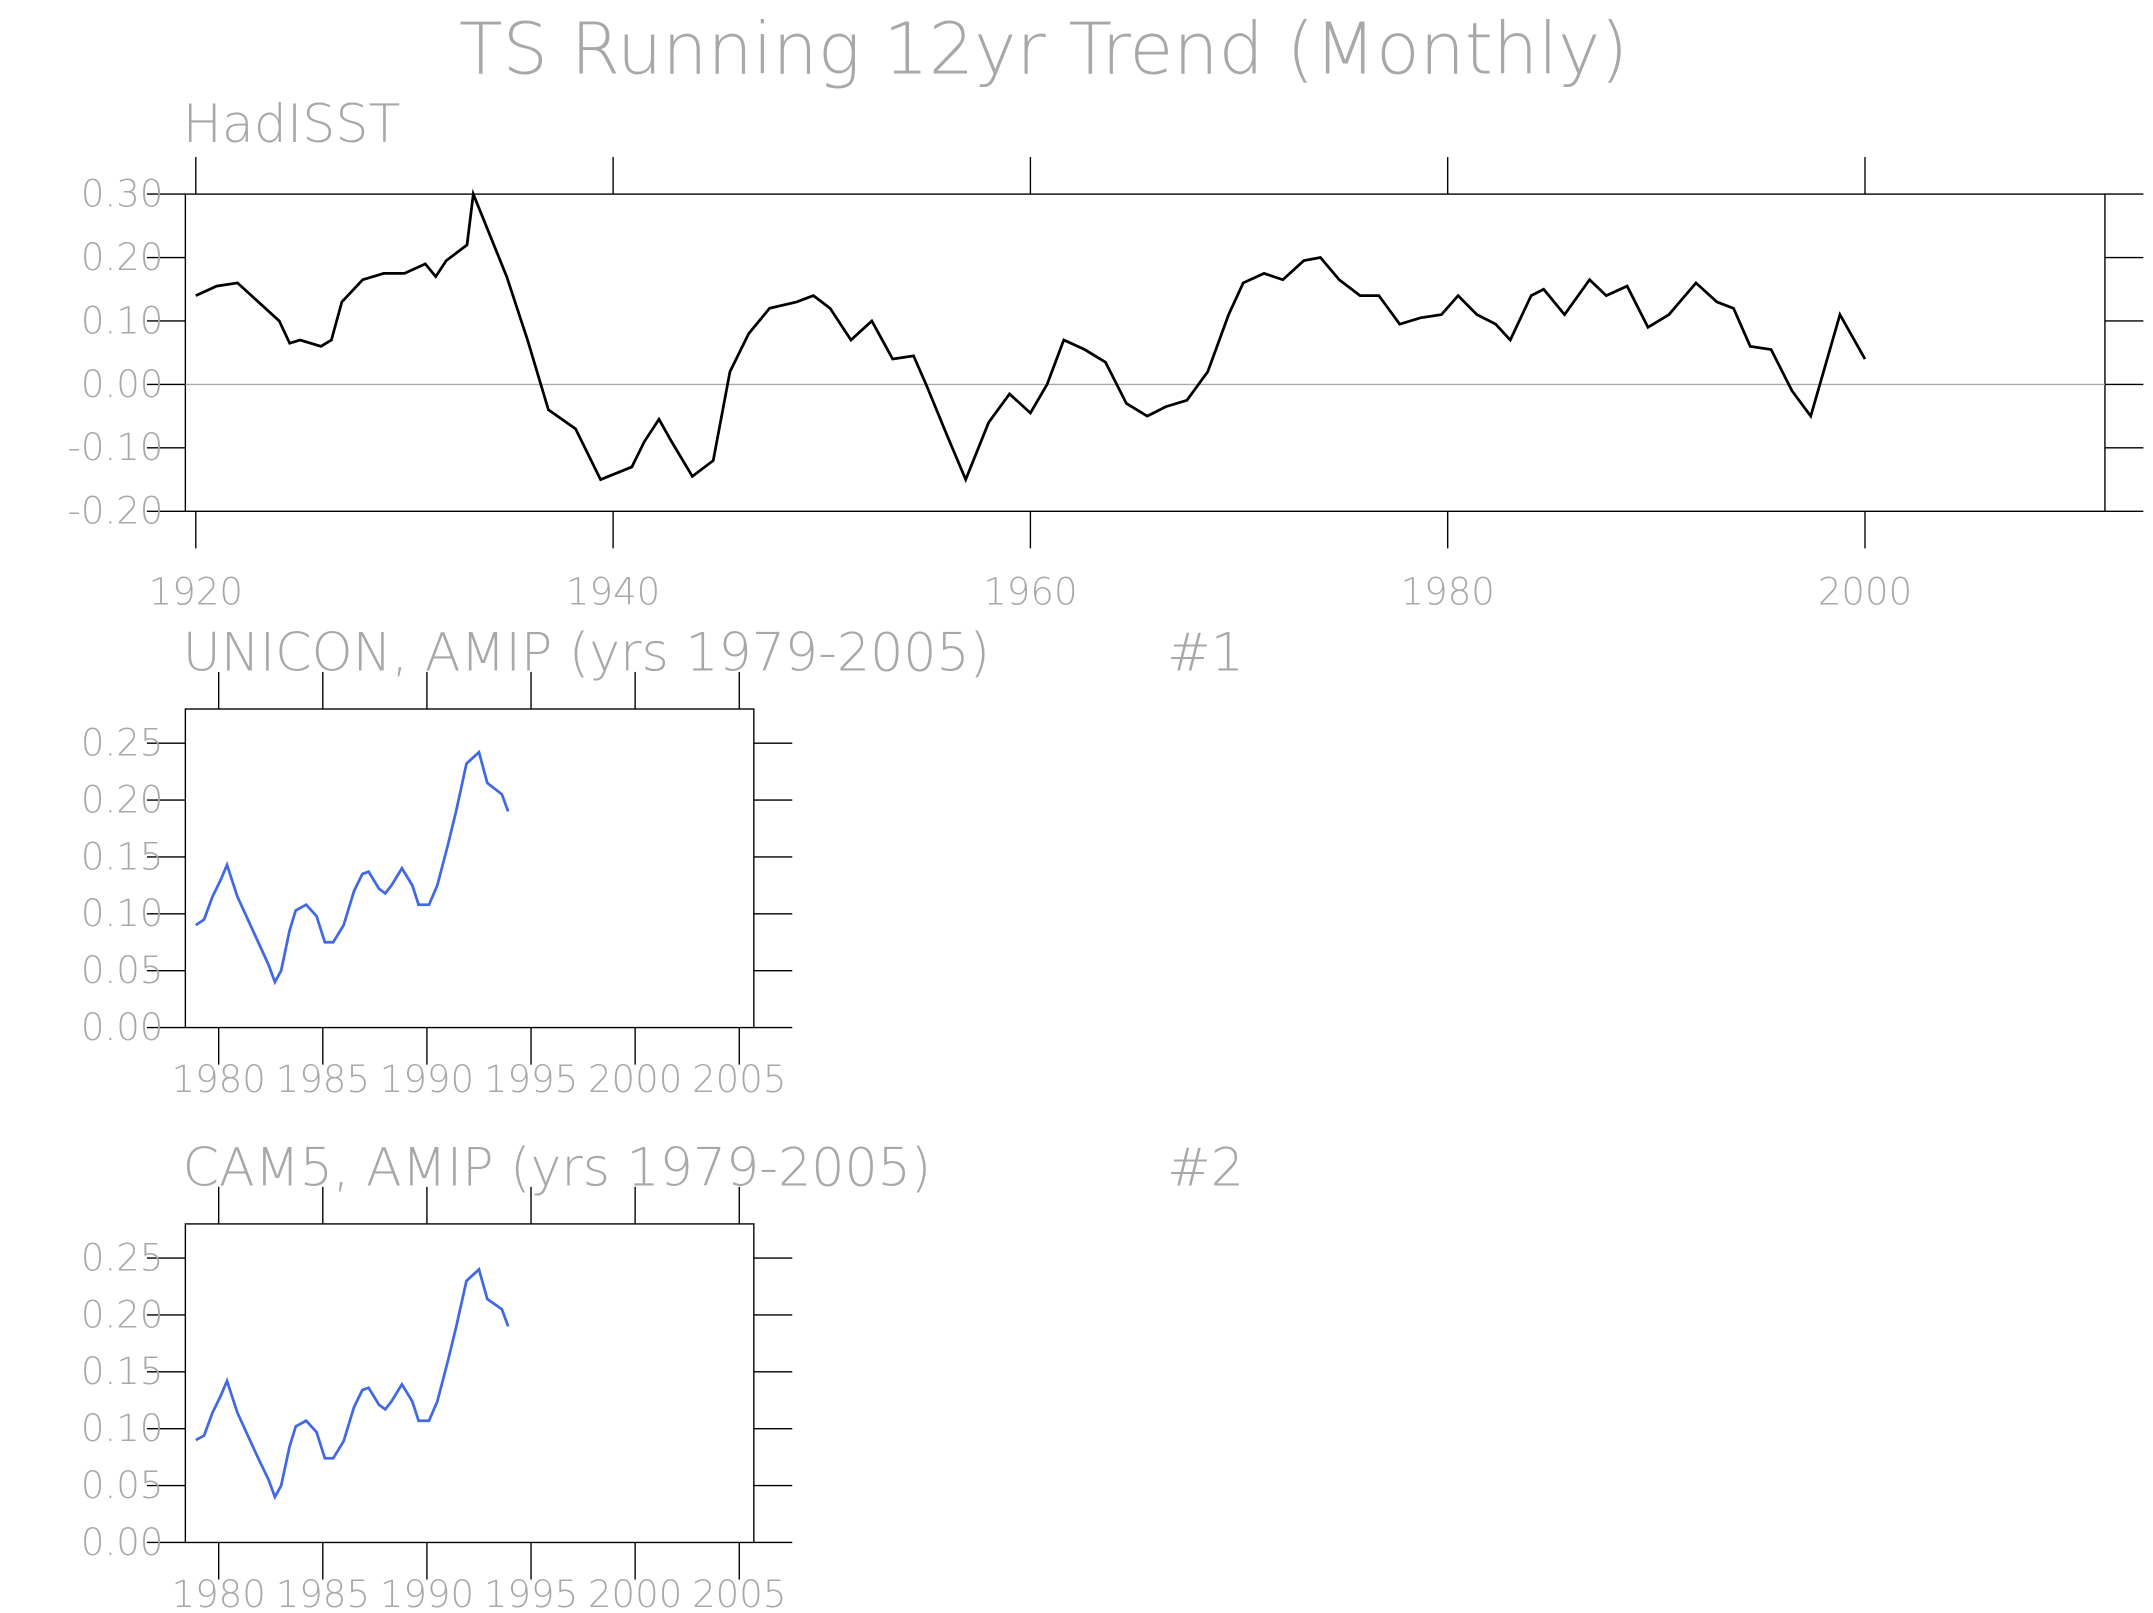 The height and width of the screenshot is (1613, 2153). I want to click on chart-title: HadISST, so click(292, 125).